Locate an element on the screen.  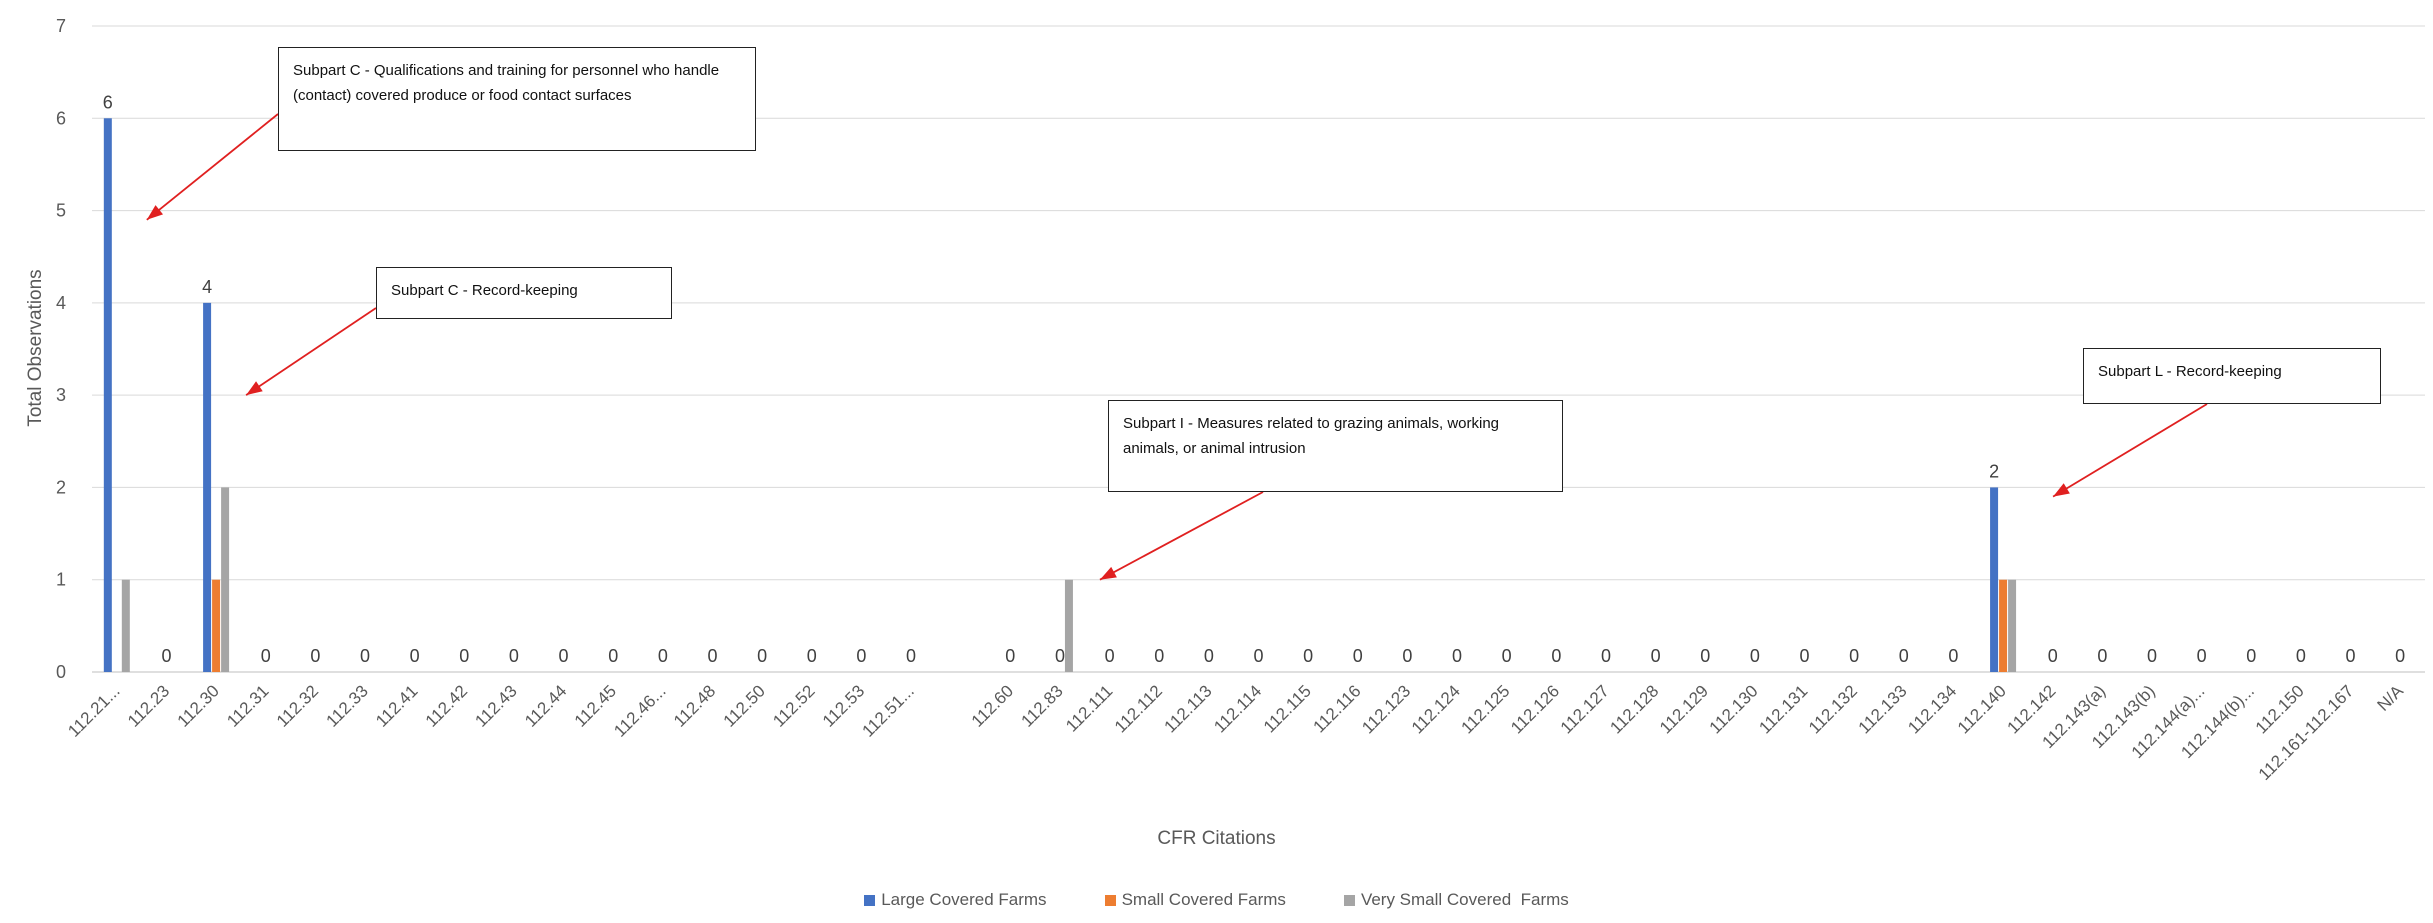
y-tick-label: 4 is located at coordinates (61, 303).